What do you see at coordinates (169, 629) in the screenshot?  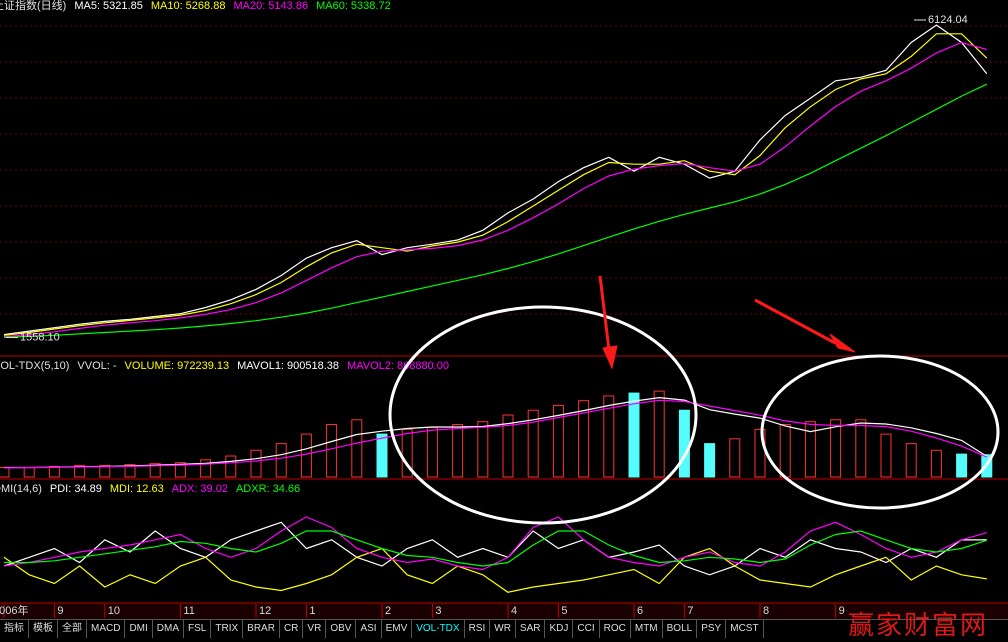 I see `indicator-tab: DMA` at bounding box center [169, 629].